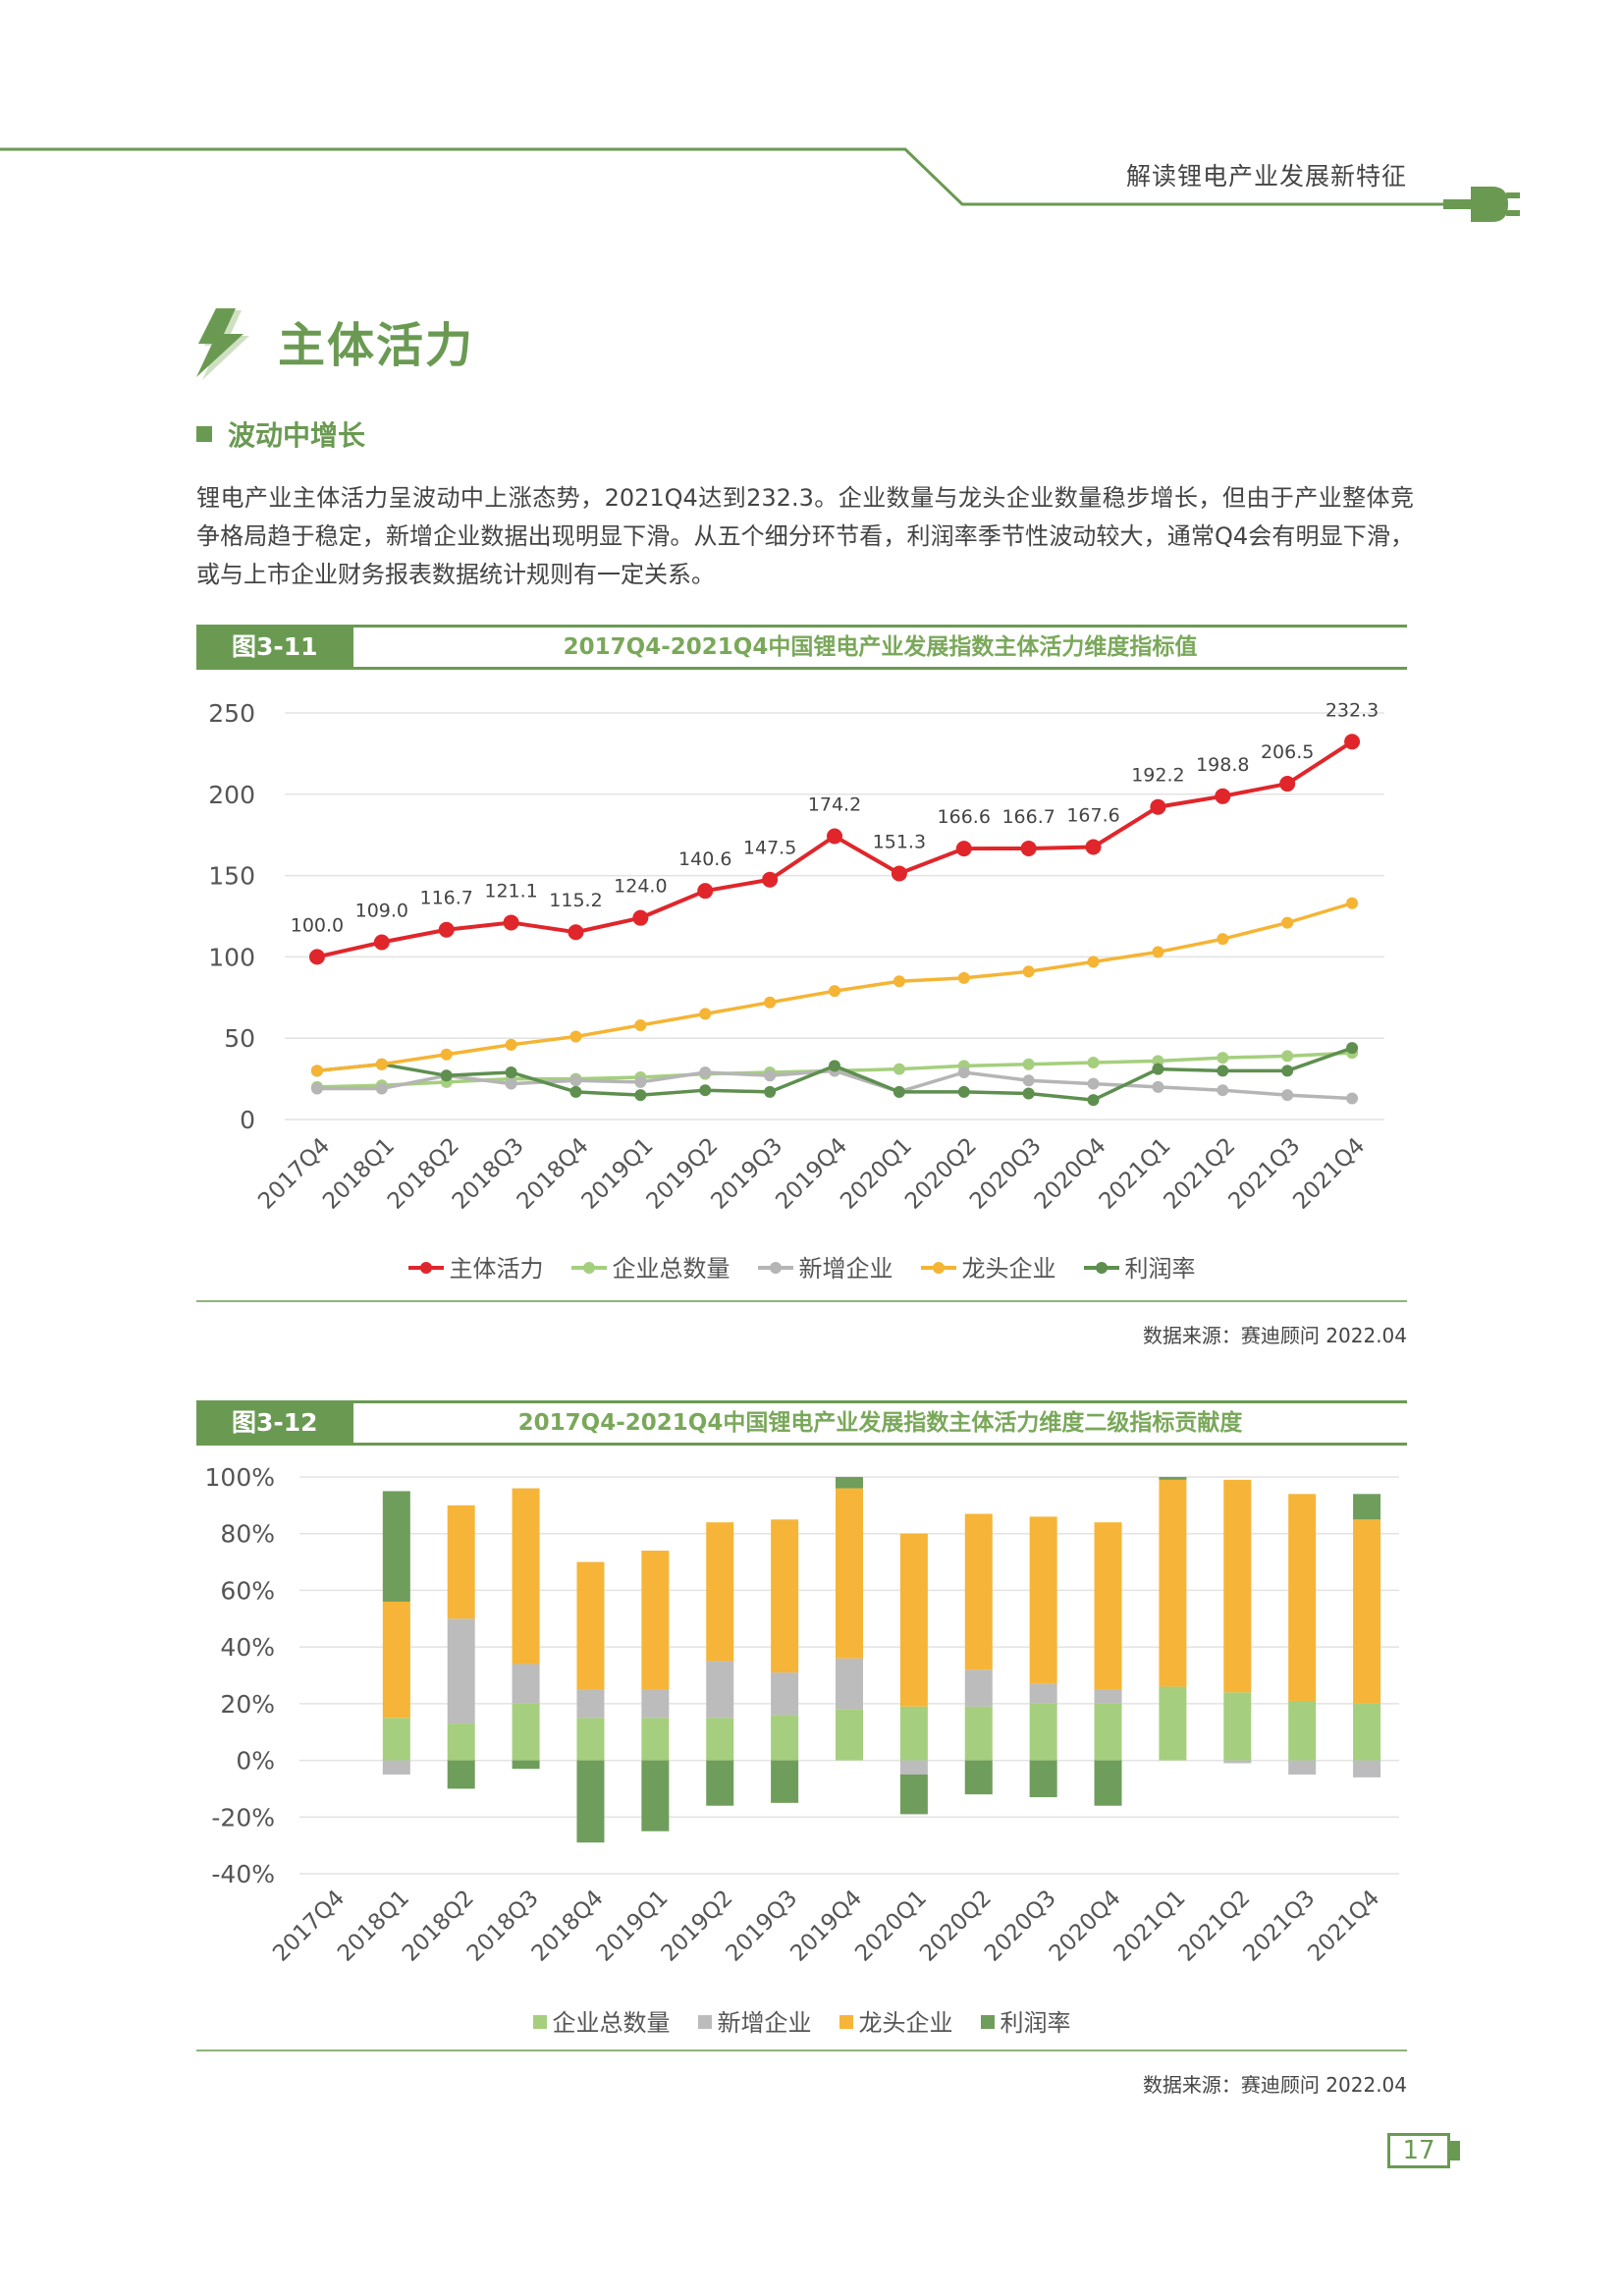  I want to click on lightning-icon, so click(222, 344).